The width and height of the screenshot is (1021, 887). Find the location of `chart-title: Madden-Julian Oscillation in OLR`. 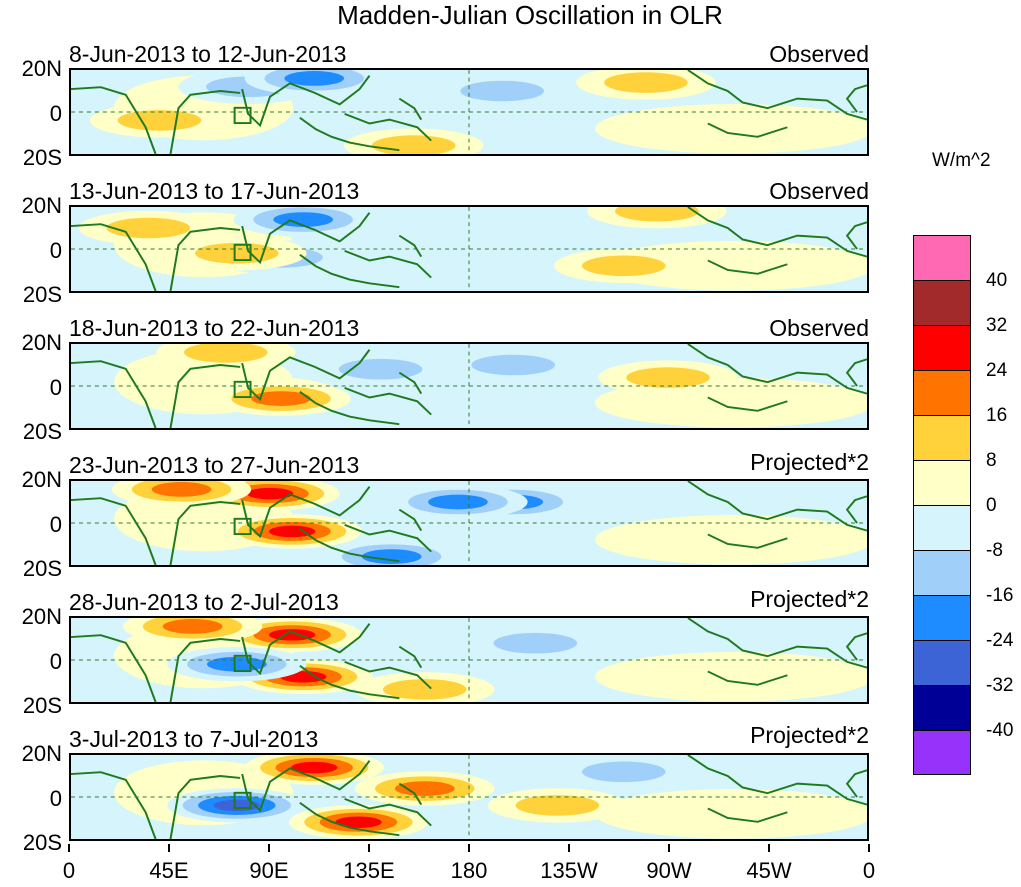

chart-title: Madden-Julian Oscillation in OLR is located at coordinates (530, 15).